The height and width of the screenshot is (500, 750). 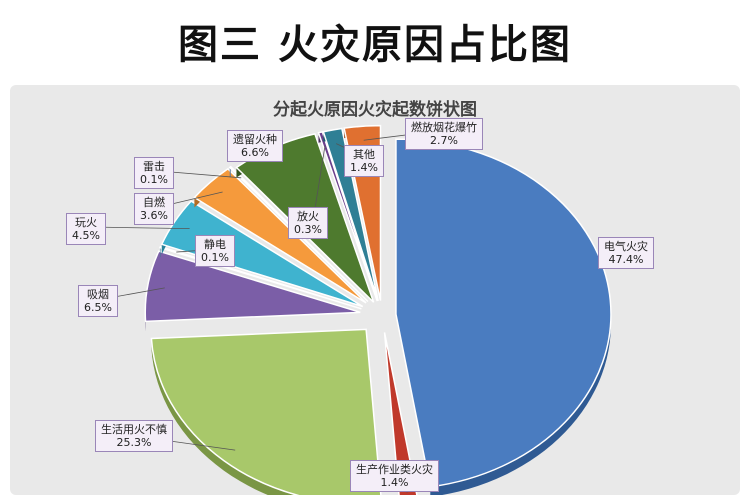 What do you see at coordinates (85, 222) in the screenshot?
I see `slice-name: 玩火` at bounding box center [85, 222].